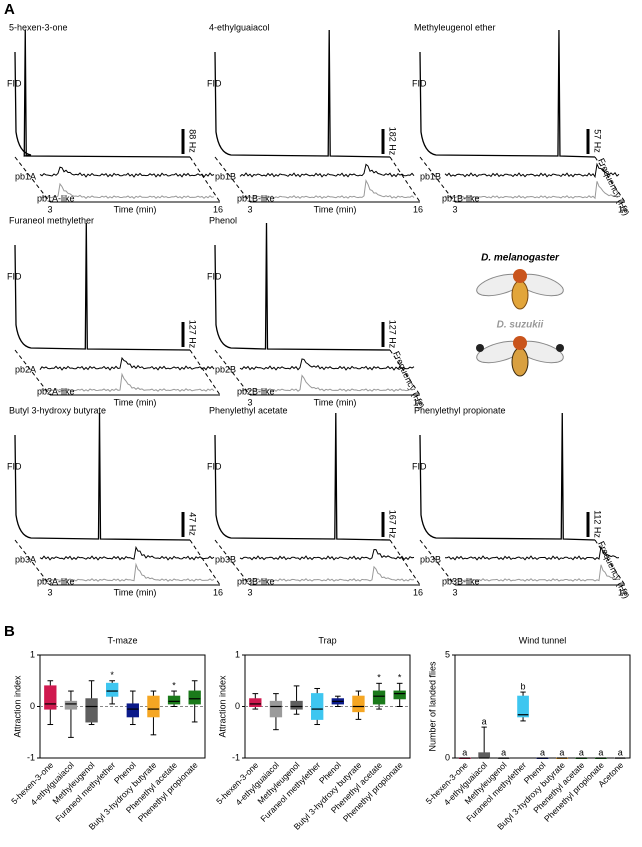 This screenshot has height=847, width=642. Describe the element at coordinates (56, 198) in the screenshot. I see `neuron-like-label: pb1A-like` at that location.